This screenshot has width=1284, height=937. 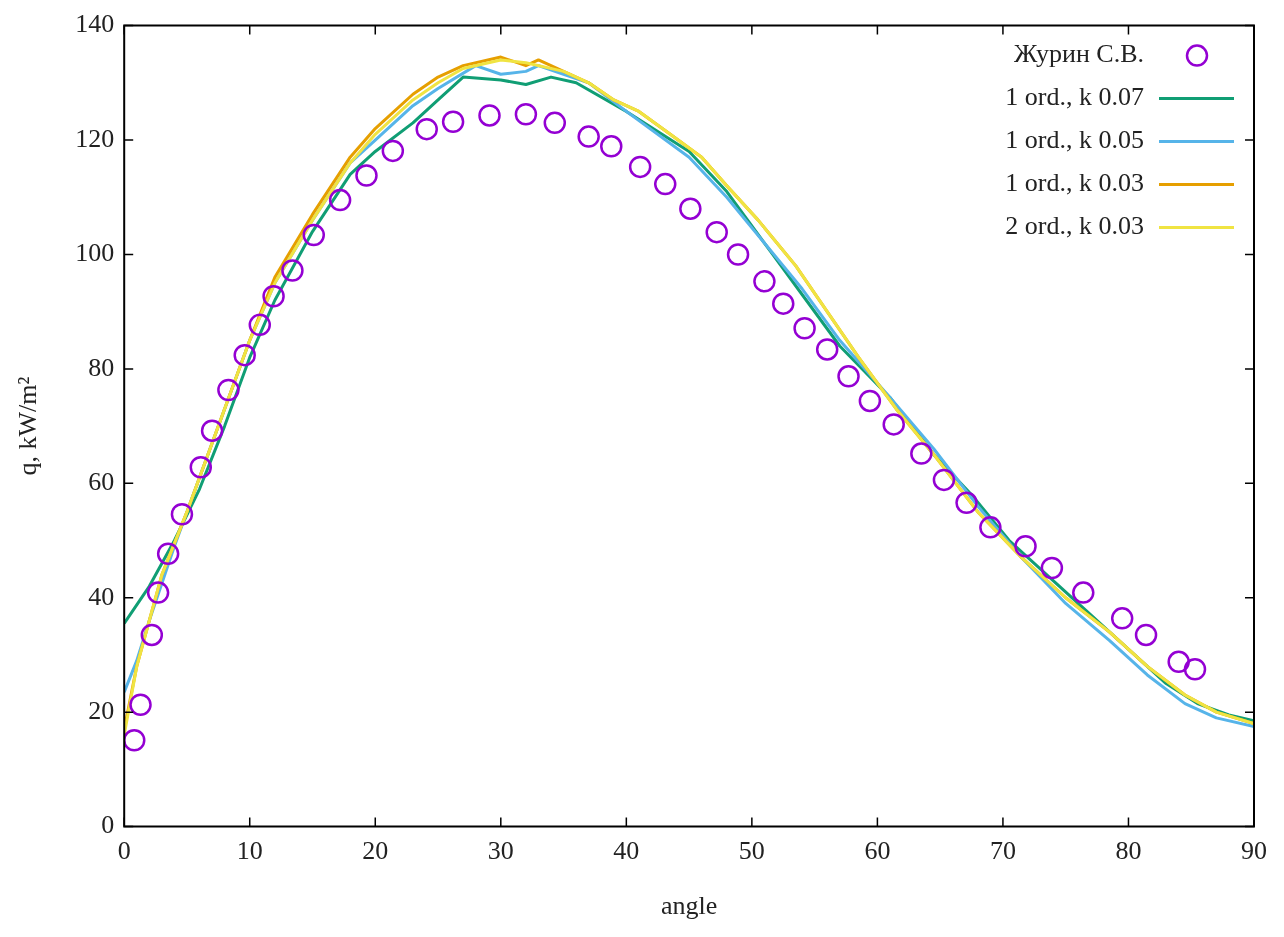 What do you see at coordinates (375, 851) in the screenshot?
I see `x-tick-label: 20` at bounding box center [375, 851].